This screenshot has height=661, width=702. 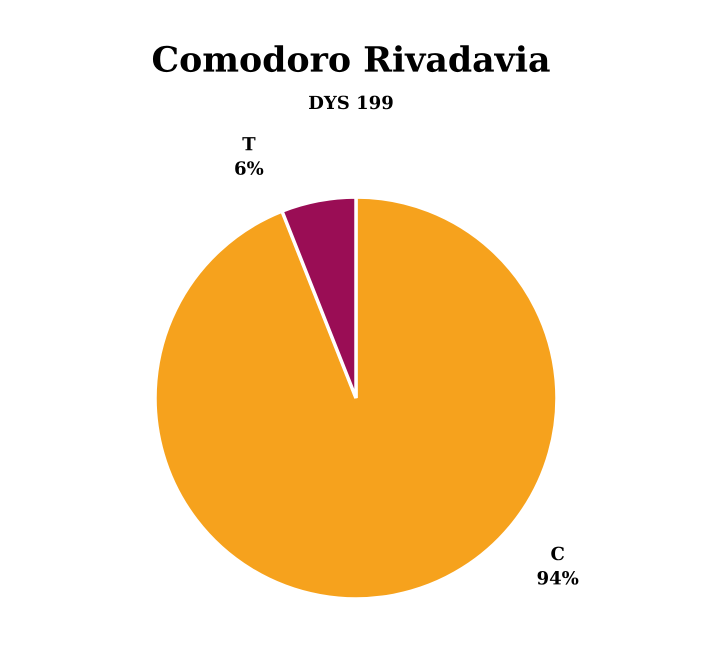 What do you see at coordinates (351, 103) in the screenshot?
I see `chart-subtitle: DYS 199` at bounding box center [351, 103].